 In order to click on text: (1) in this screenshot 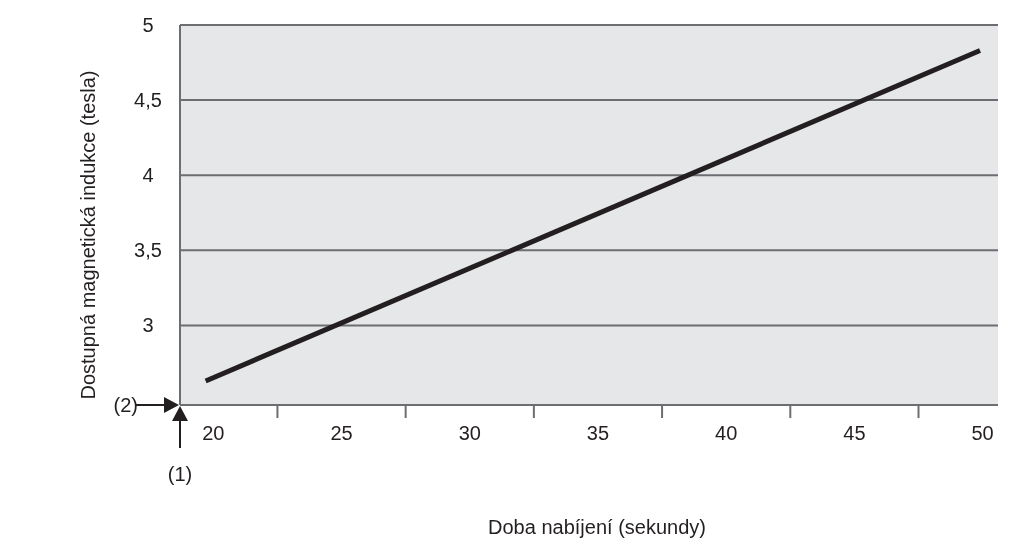, I will do `click(180, 474)`.